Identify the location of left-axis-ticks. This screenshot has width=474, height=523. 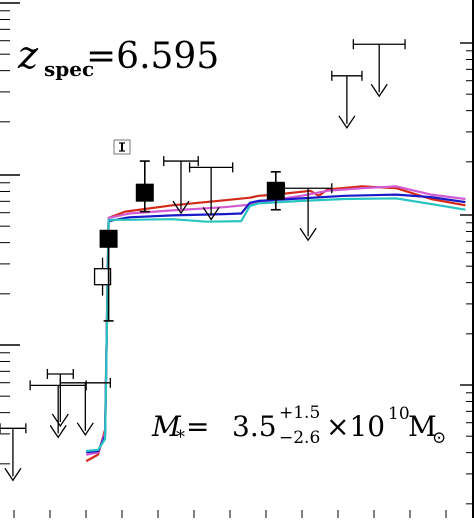
(10, 233).